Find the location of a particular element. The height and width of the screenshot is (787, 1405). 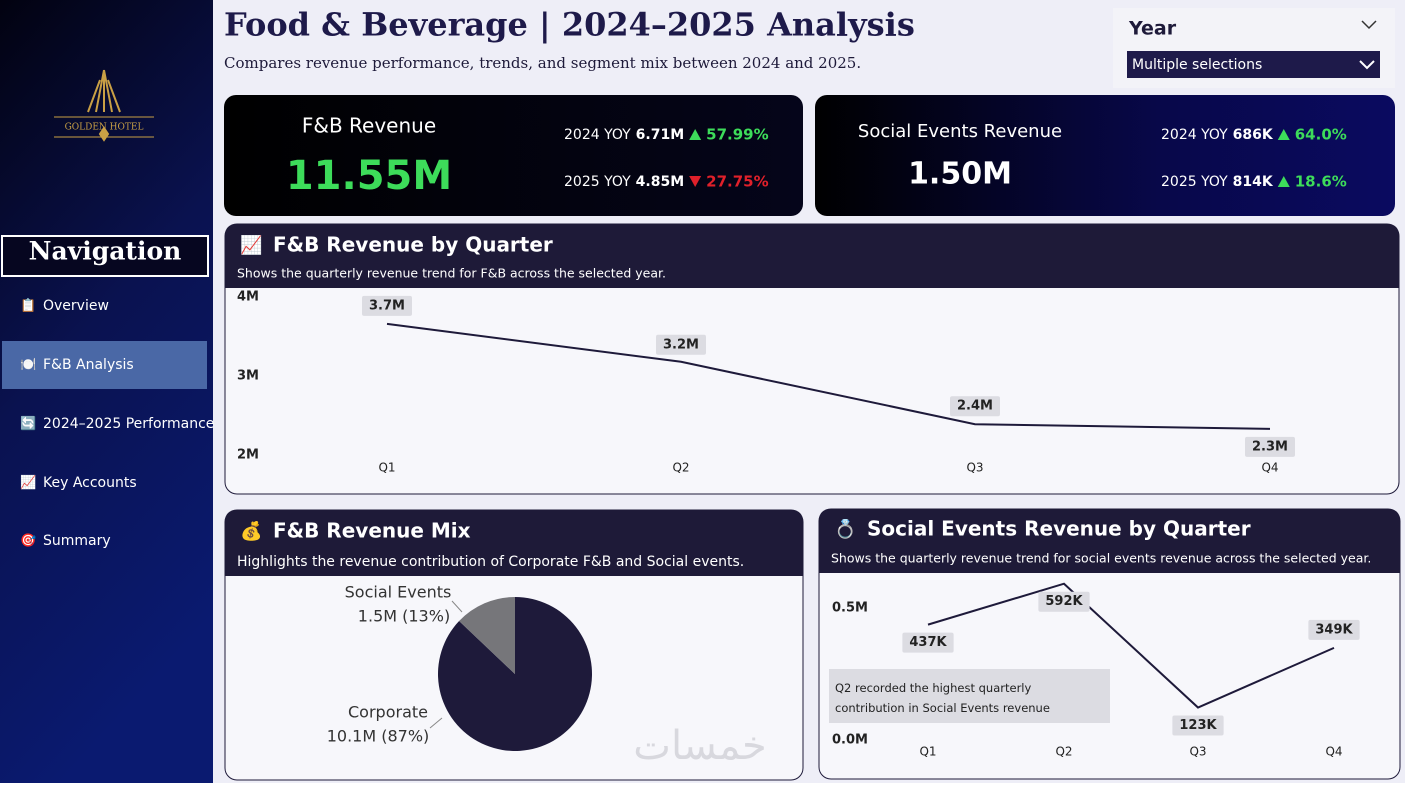

pie-slice is located at coordinates (487, 635).